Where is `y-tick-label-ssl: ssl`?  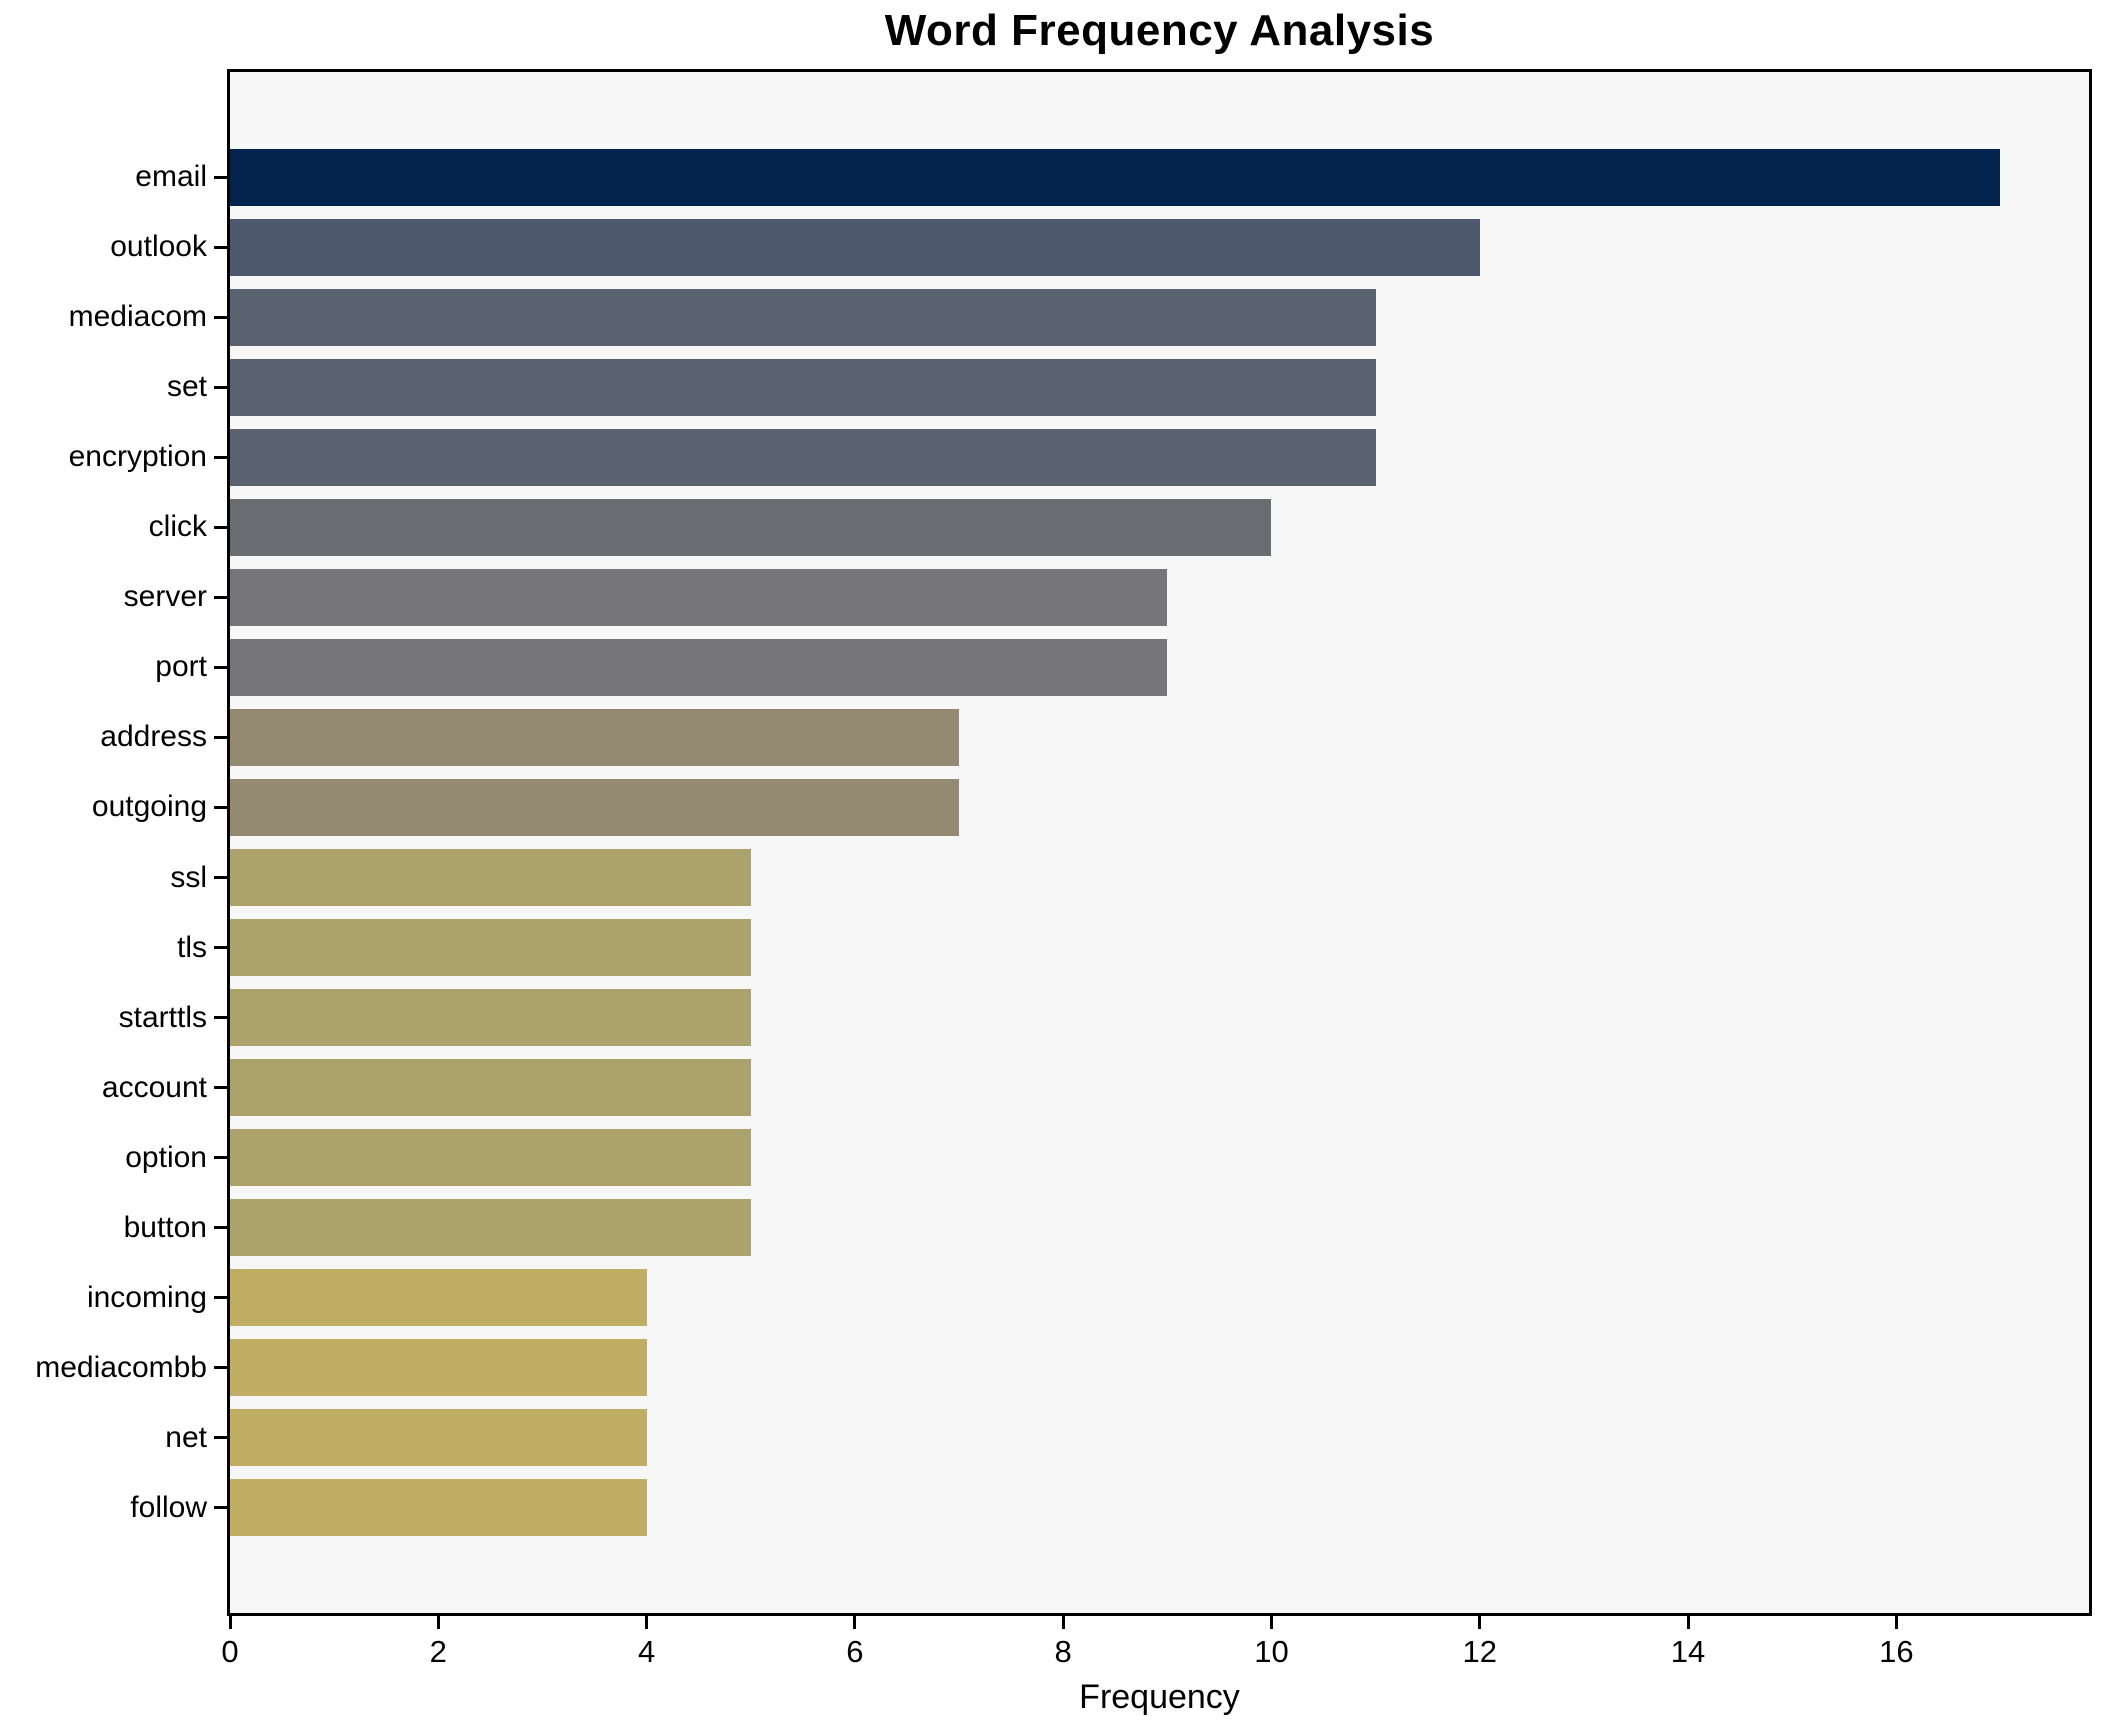
y-tick-label-ssl: ssl is located at coordinates (188, 877).